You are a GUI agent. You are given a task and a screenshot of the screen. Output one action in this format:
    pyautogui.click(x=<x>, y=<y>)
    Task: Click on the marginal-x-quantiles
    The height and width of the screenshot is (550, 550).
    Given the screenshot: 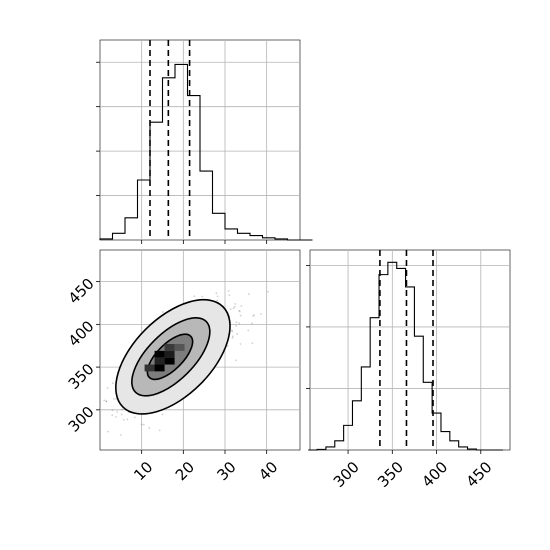 What is the action you would take?
    pyautogui.click(x=170, y=140)
    